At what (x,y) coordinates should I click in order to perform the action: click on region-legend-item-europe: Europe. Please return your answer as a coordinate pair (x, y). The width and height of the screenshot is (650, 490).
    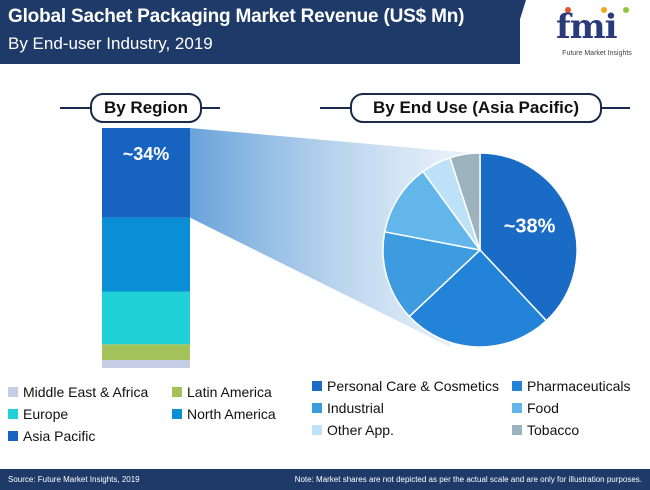
    Looking at the image, I should click on (38, 414).